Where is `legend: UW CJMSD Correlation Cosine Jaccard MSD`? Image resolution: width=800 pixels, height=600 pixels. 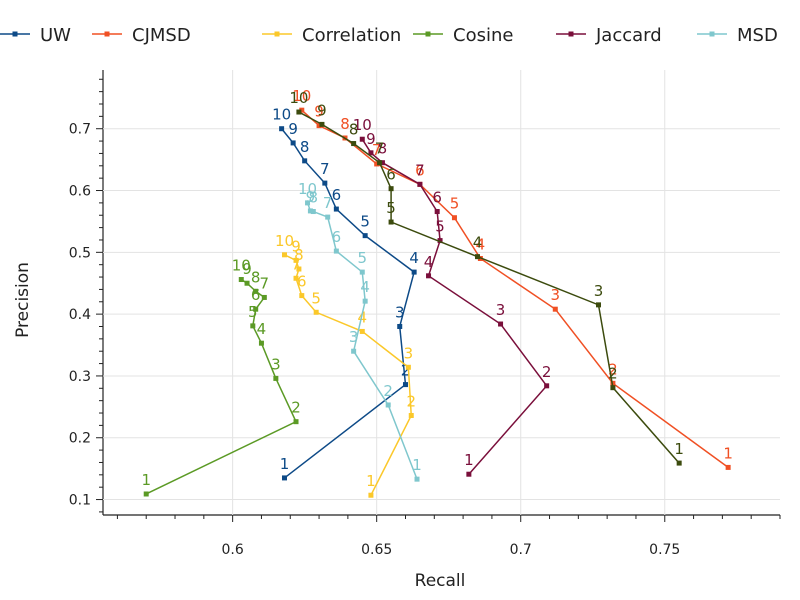
legend: UW CJMSD Correlation Cosine Jaccard MSD is located at coordinates (389, 35).